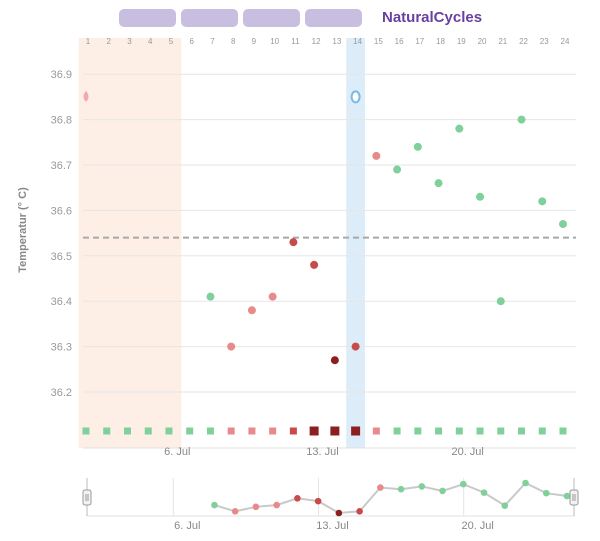 The width and height of the screenshot is (600, 541). I want to click on day-number: 7, so click(212, 41).